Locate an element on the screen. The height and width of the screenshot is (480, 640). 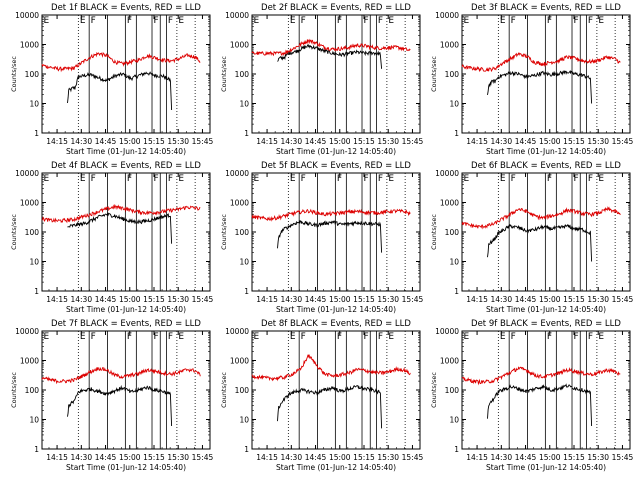
panel-title: Det 7f BLACK = Events, RED = LLD is located at coordinates (126, 324).